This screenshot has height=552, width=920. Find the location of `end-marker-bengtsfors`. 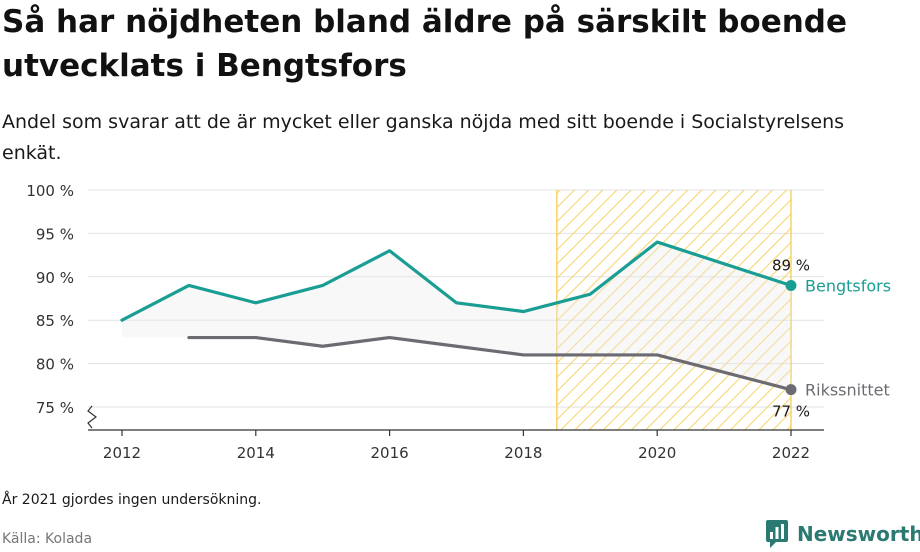

end-marker-bengtsfors is located at coordinates (791, 285).